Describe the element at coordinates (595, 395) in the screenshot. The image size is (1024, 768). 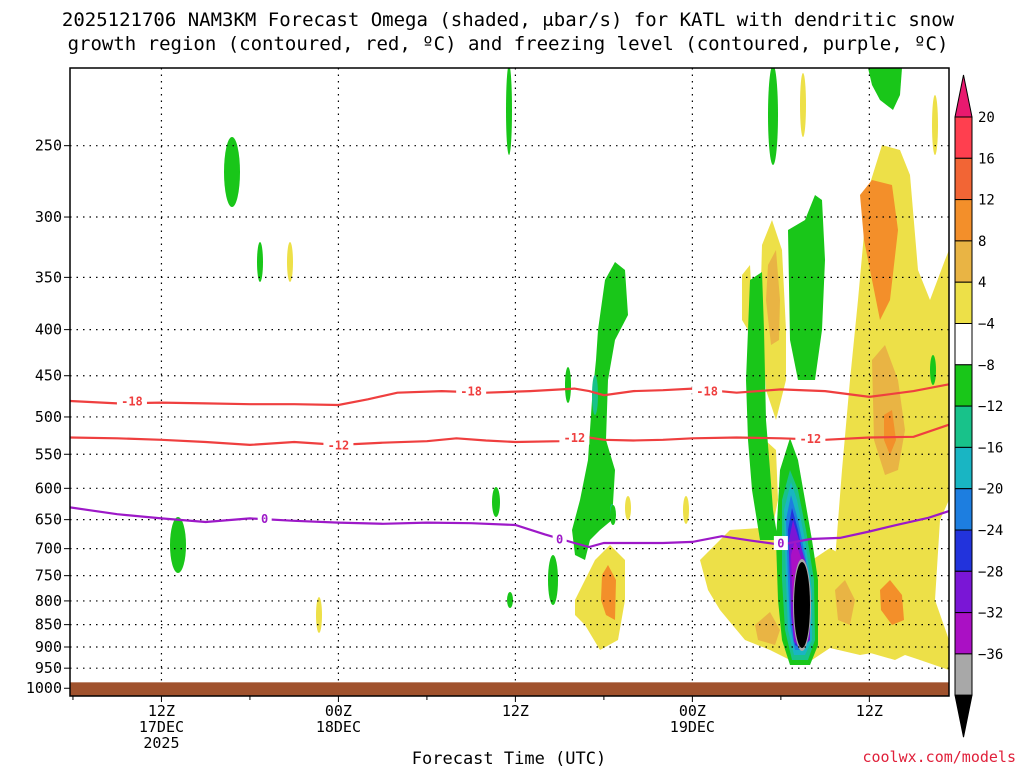
I see `omega-cell-teal-left` at that location.